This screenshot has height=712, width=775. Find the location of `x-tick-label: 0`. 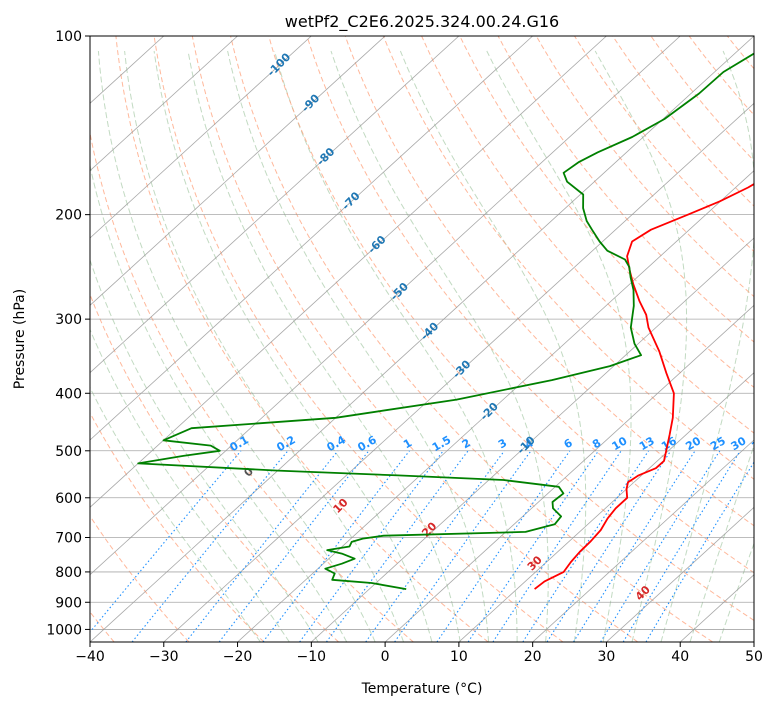

x-tick-label: 0 is located at coordinates (385, 657).